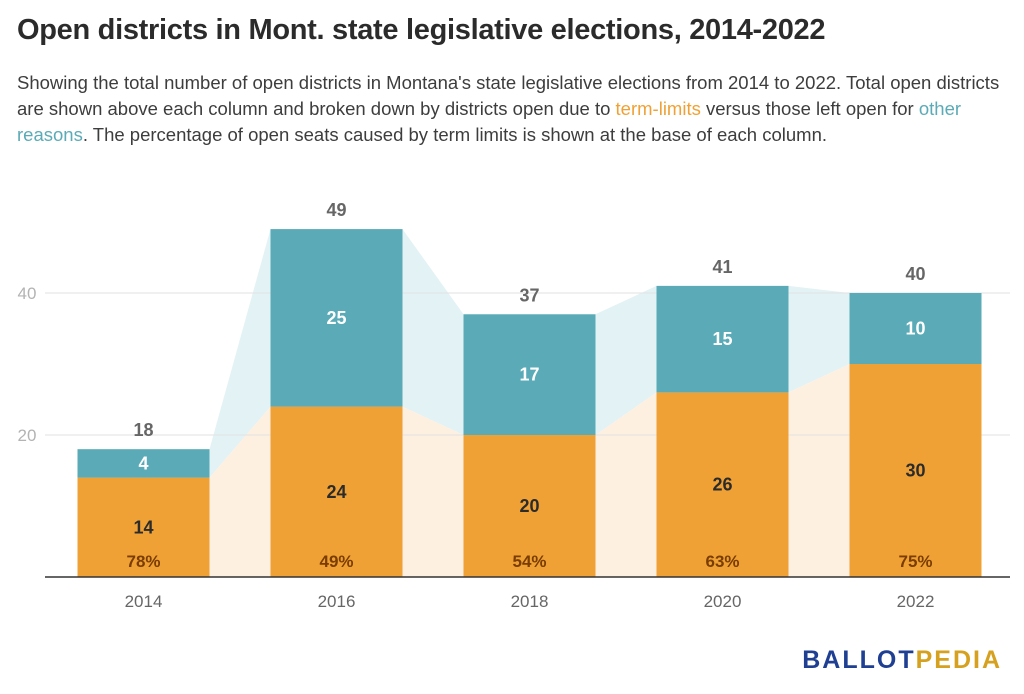 Image resolution: width=1024 pixels, height=694 pixels. Describe the element at coordinates (529, 295) in the screenshot. I see `data-label-total: 37` at that location.